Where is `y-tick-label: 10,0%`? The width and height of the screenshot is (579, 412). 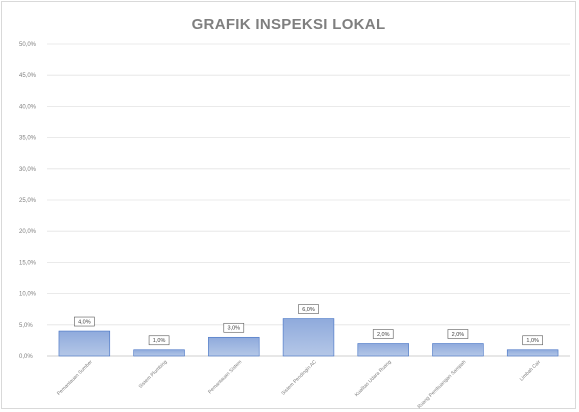 y-tick-label: 10,0% is located at coordinates (28, 295).